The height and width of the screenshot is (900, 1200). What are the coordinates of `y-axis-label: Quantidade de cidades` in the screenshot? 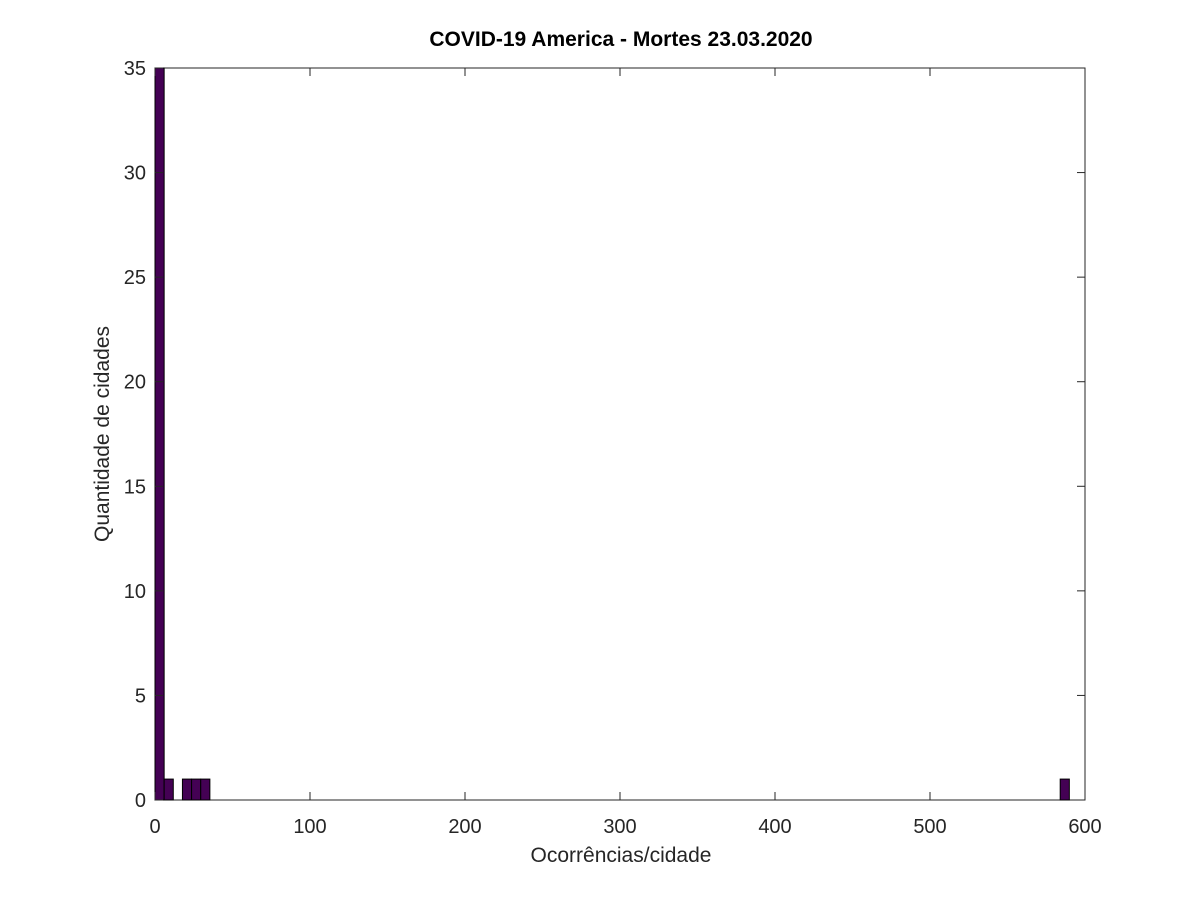 It's located at (102, 434).